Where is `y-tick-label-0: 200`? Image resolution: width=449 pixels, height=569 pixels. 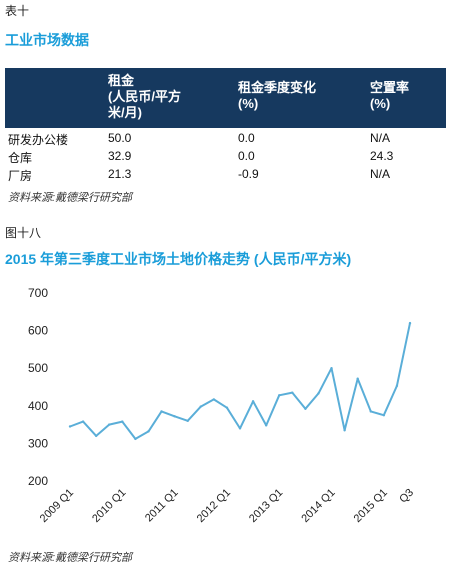 y-tick-label-0: 200 is located at coordinates (38, 481).